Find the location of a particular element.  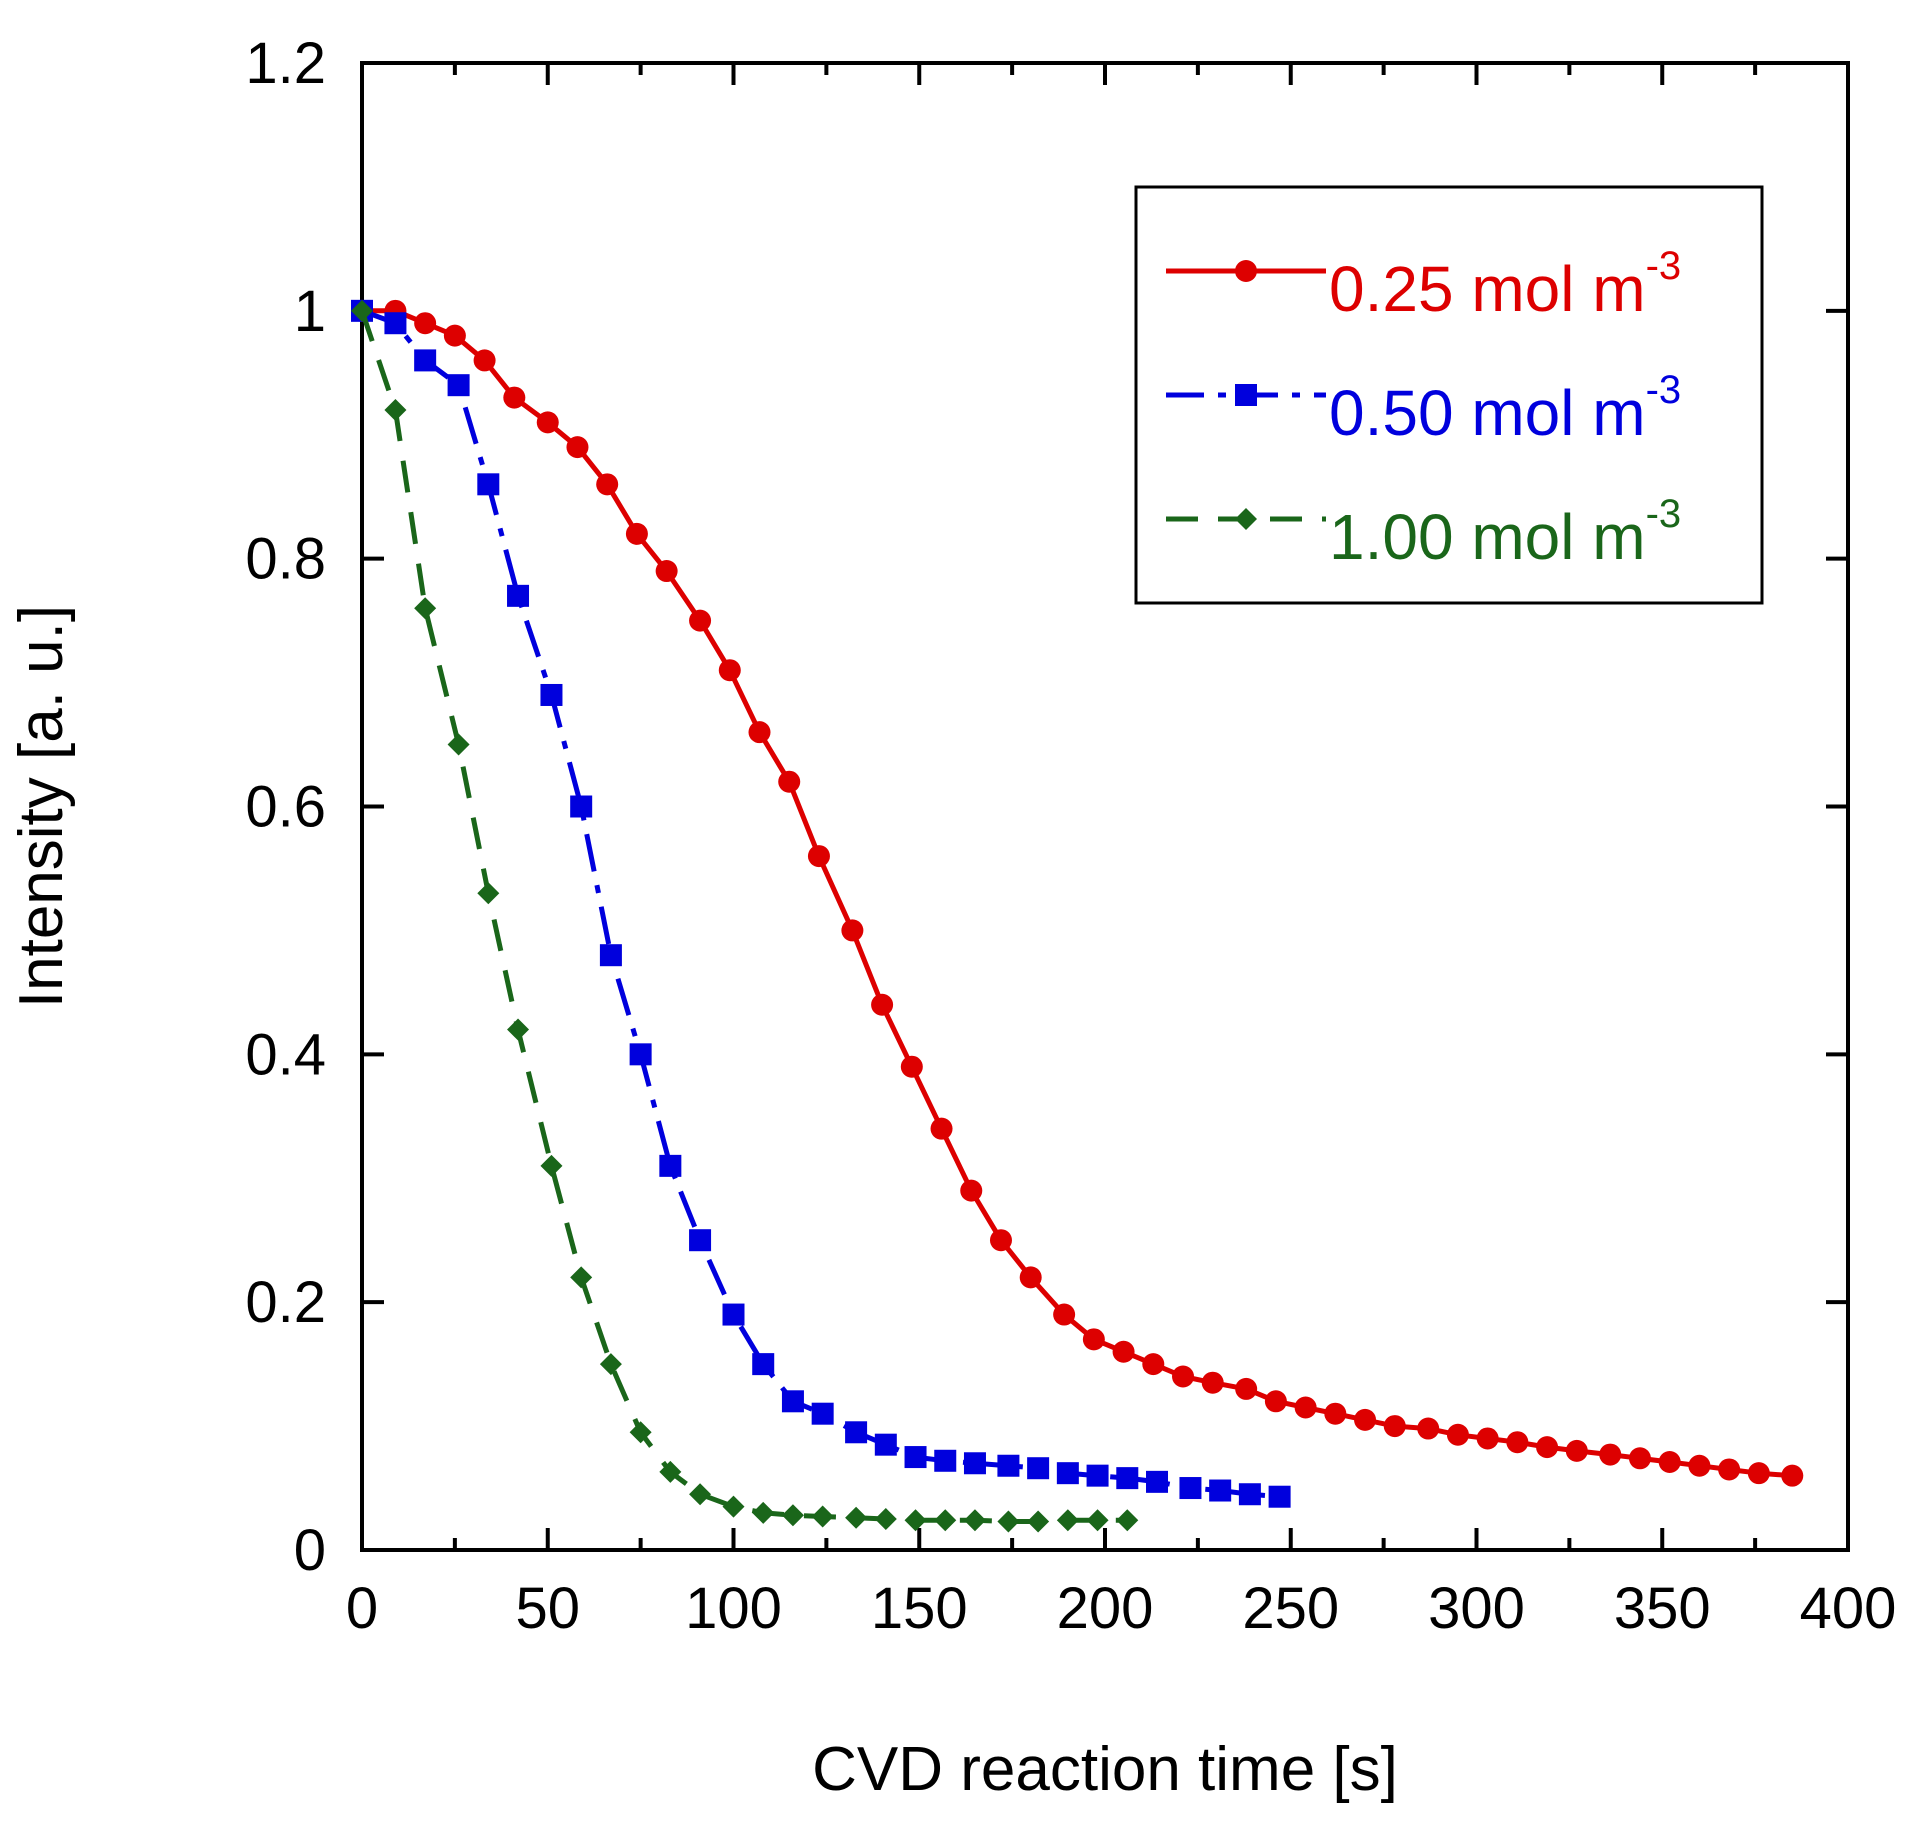

x-tick-label: 350 is located at coordinates (1662, 1608).